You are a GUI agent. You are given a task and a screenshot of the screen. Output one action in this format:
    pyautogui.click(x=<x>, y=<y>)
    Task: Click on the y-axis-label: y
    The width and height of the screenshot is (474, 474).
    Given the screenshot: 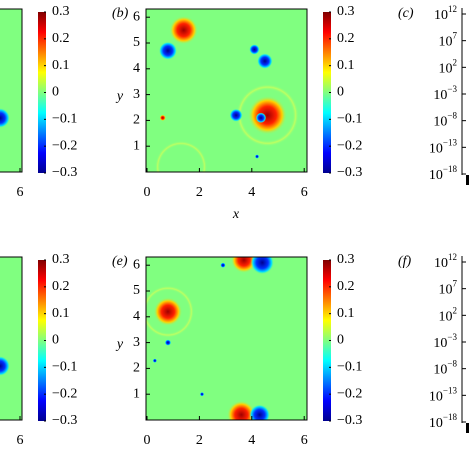 What is the action you would take?
    pyautogui.click(x=119, y=344)
    